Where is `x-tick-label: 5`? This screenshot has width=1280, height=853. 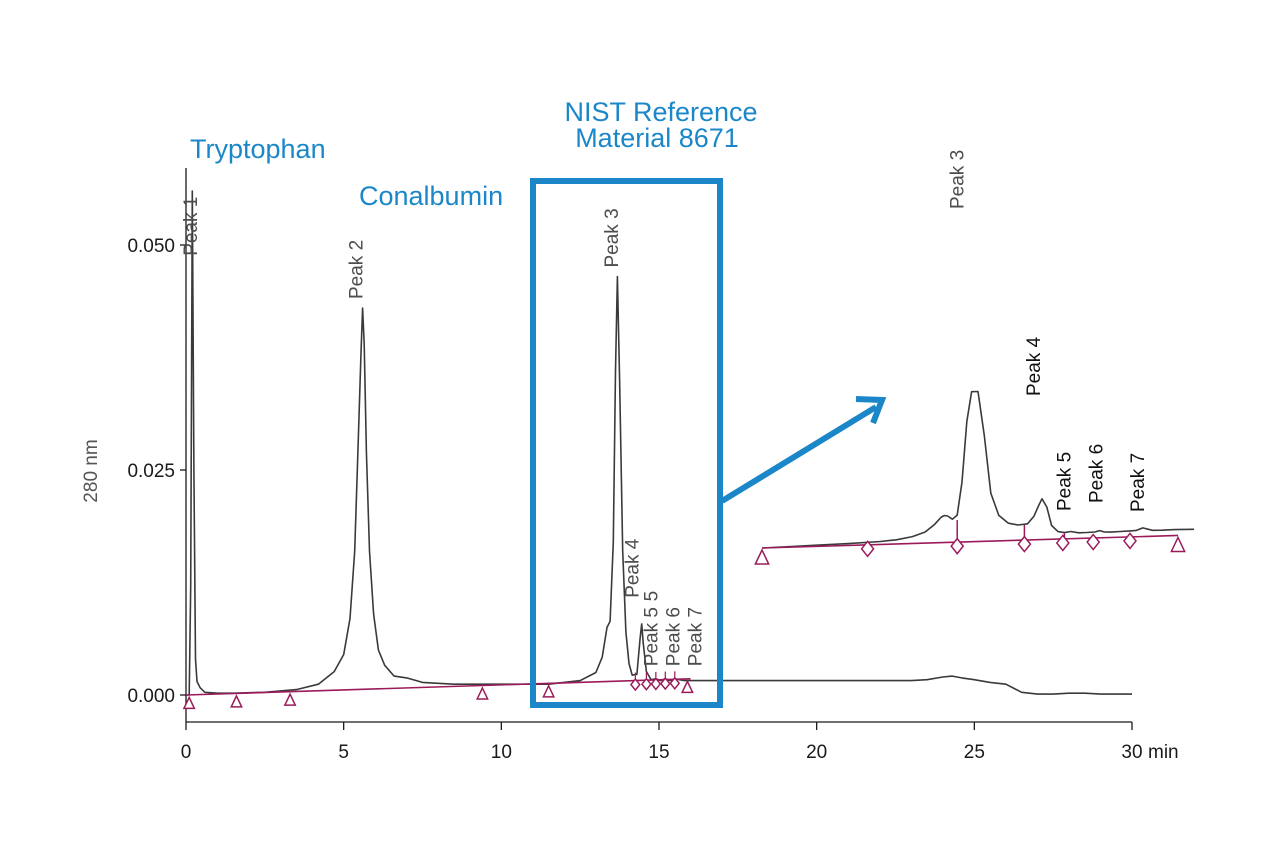 x-tick-label: 5 is located at coordinates (343, 752).